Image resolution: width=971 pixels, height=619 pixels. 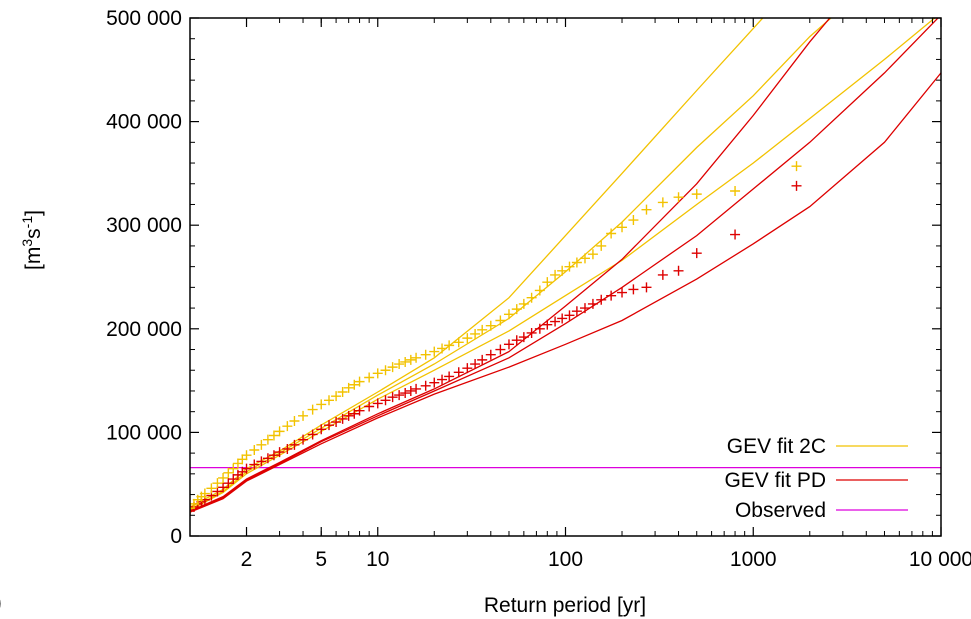 I want to click on y-axis-title: [m3s-1], so click(x=32, y=240).